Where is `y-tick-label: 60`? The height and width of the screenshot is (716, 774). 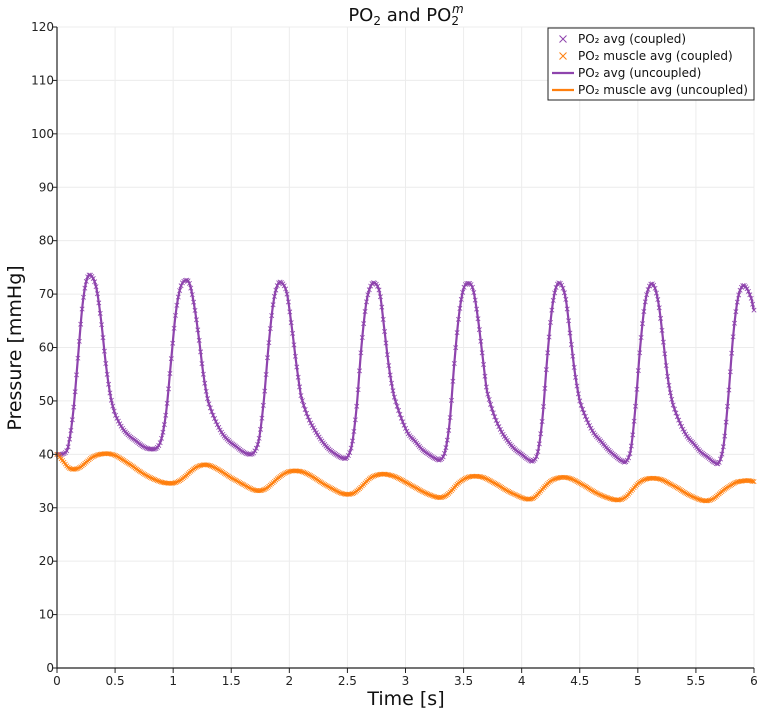
y-tick-label: 60 is located at coordinates (46, 348).